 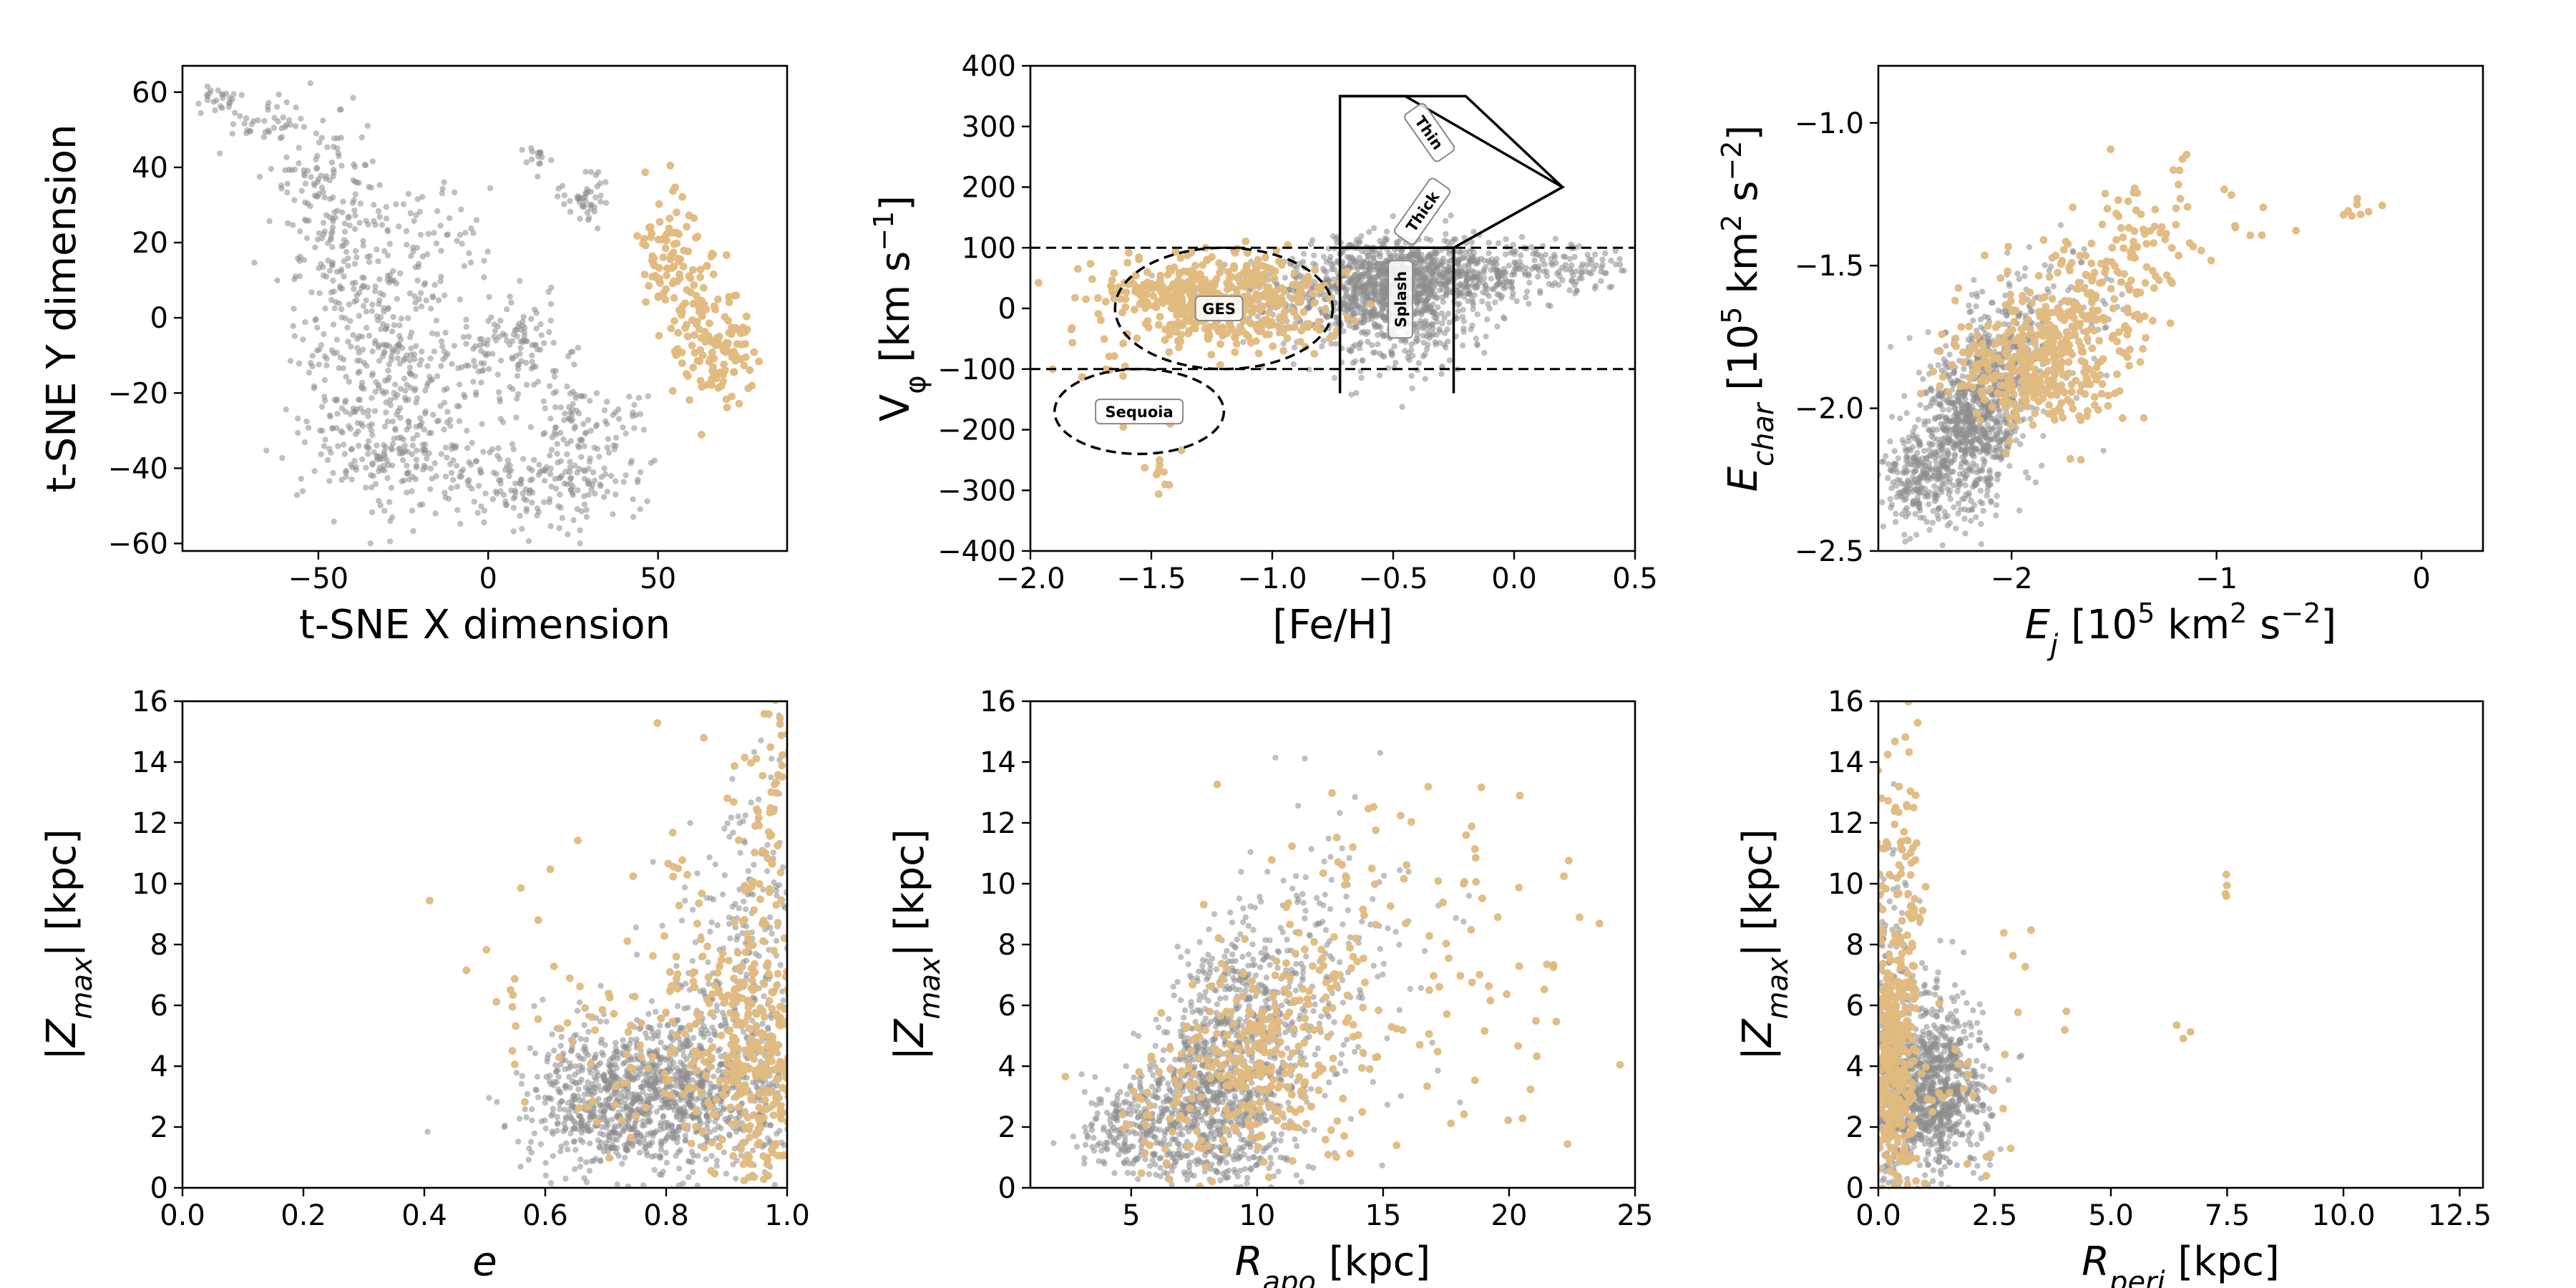 I want to click on points-p2, so click(x=1335, y=355).